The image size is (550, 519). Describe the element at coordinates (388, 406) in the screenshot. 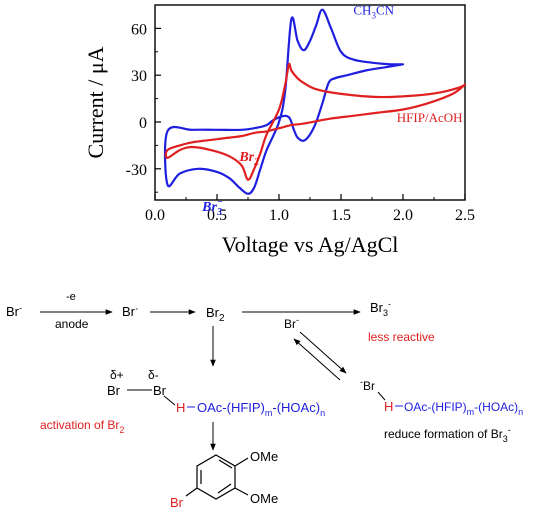

I see `hydrogen-atom-right: H` at that location.